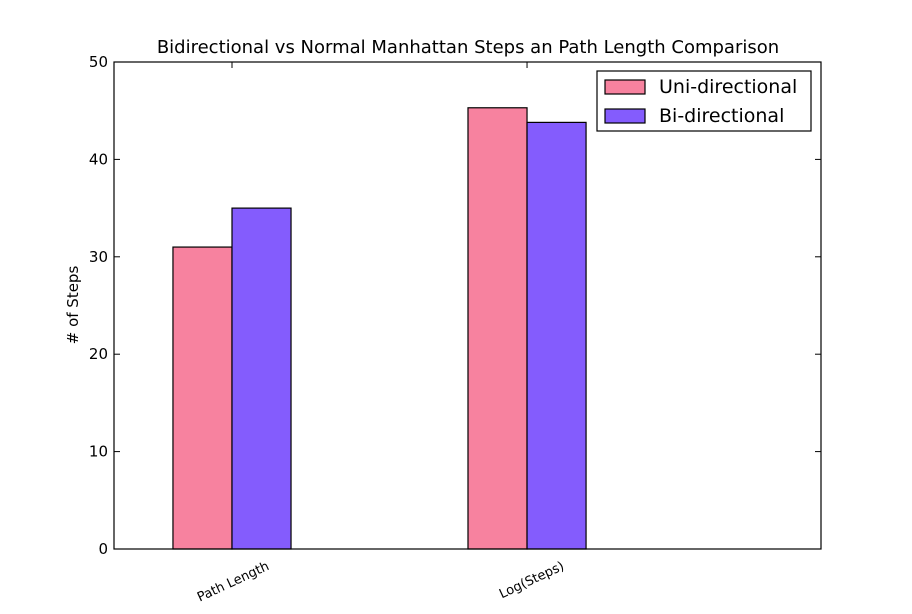  Describe the element at coordinates (98, 452) in the screenshot. I see `y-tick-label: 10` at that location.